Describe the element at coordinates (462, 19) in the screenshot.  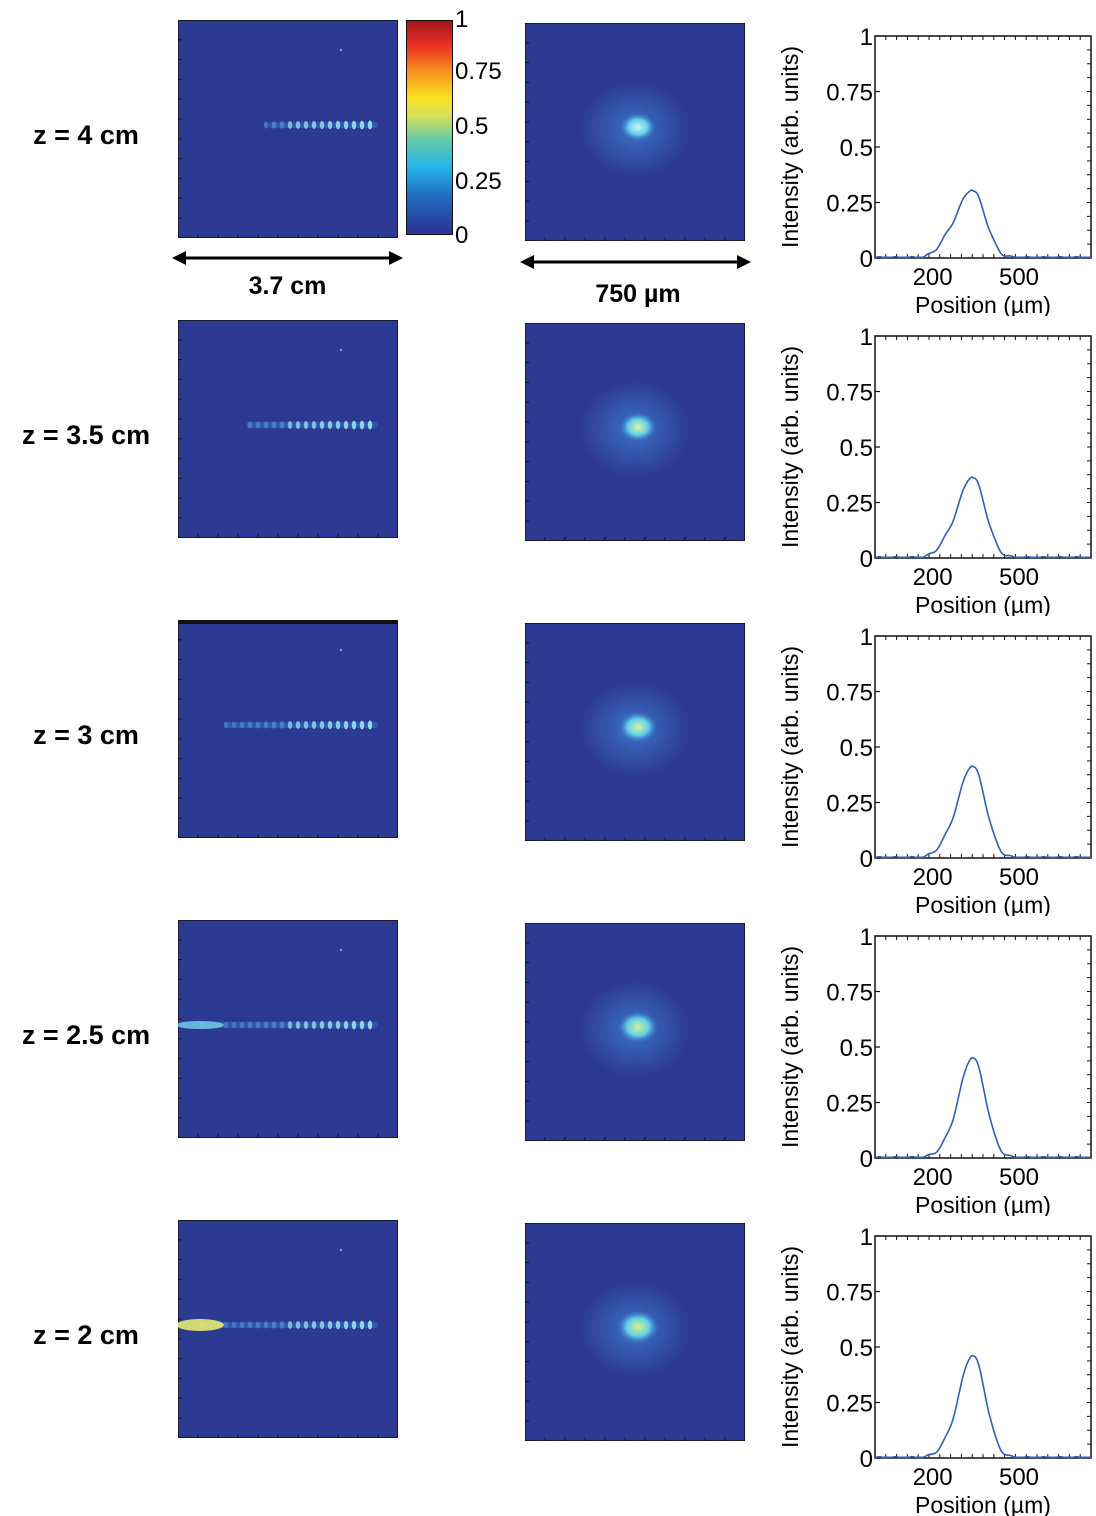
I see `colorbar-tick: 1` at that location.